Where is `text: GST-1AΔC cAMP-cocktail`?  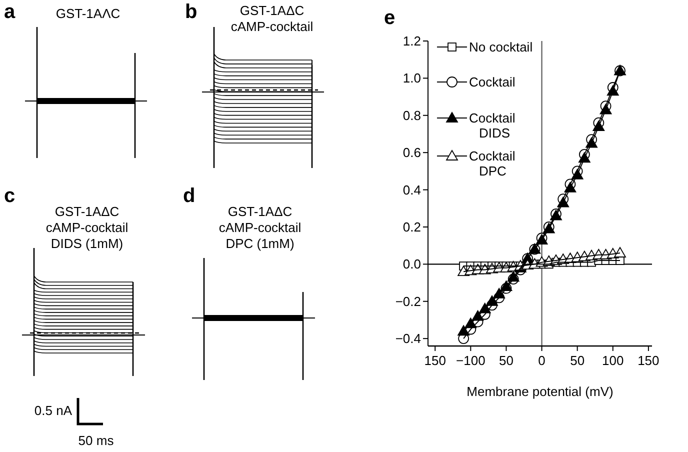
text: GST-1AΔC cAMP-cocktail is located at coordinates (272, 18).